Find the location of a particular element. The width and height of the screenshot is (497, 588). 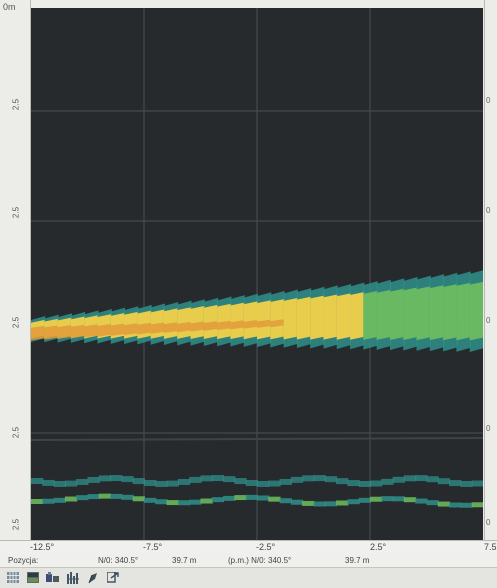

bearing-readout-pm: (p.m.) N/0: 340.5° is located at coordinates (260, 560).